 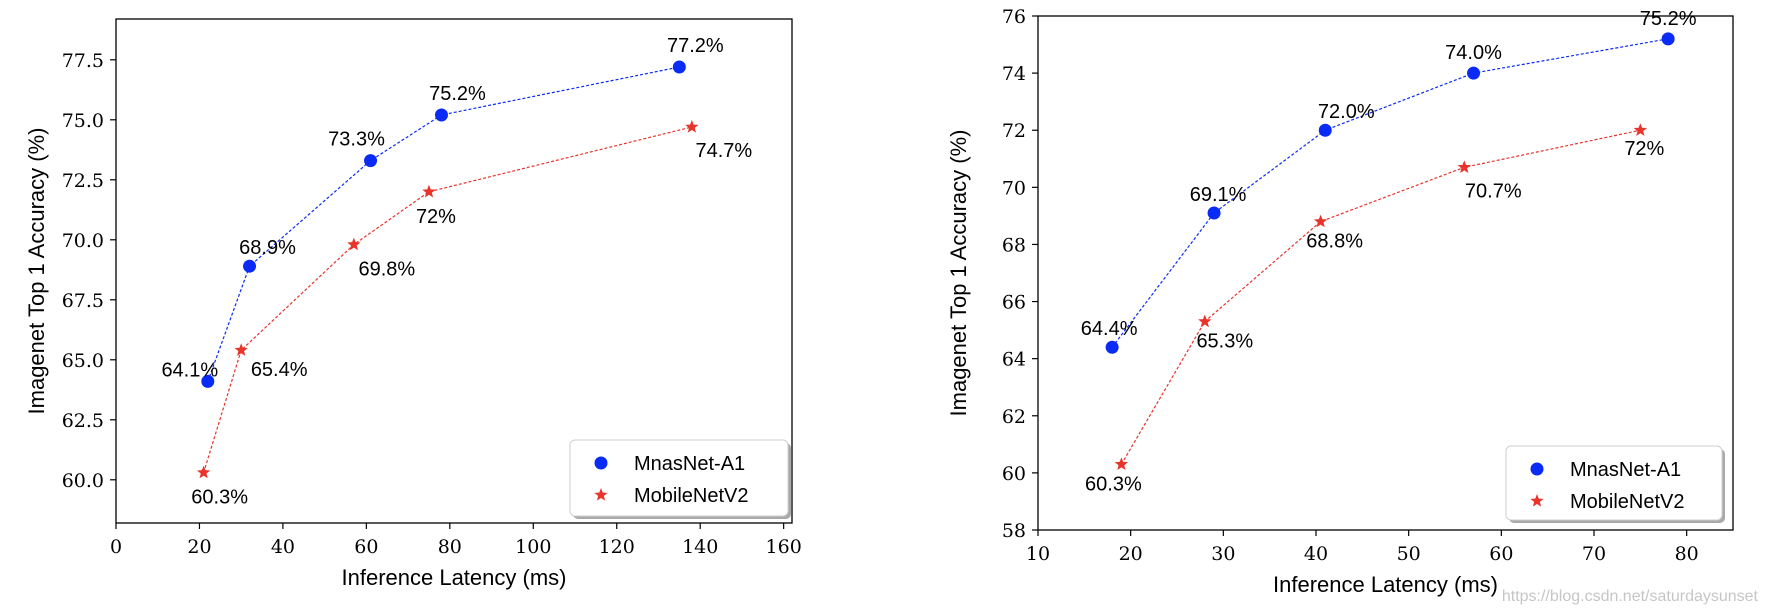 I want to click on data-label: 64.1%, so click(x=189, y=370).